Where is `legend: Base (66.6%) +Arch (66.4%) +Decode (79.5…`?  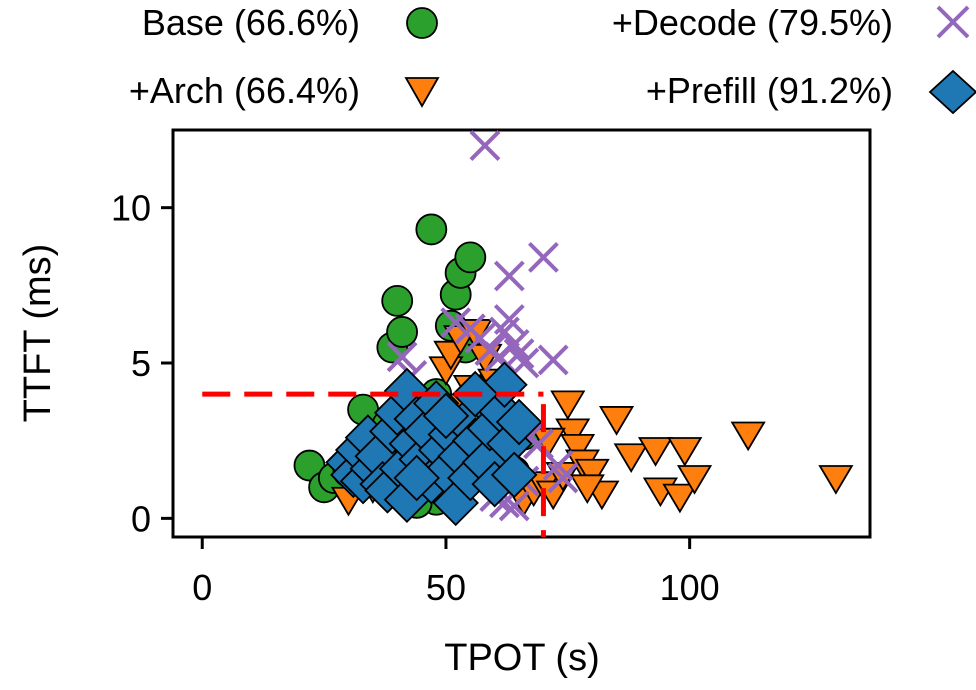 legend: Base (66.6%) +Arch (66.4%) +Decode (79.5… is located at coordinates (552, 58).